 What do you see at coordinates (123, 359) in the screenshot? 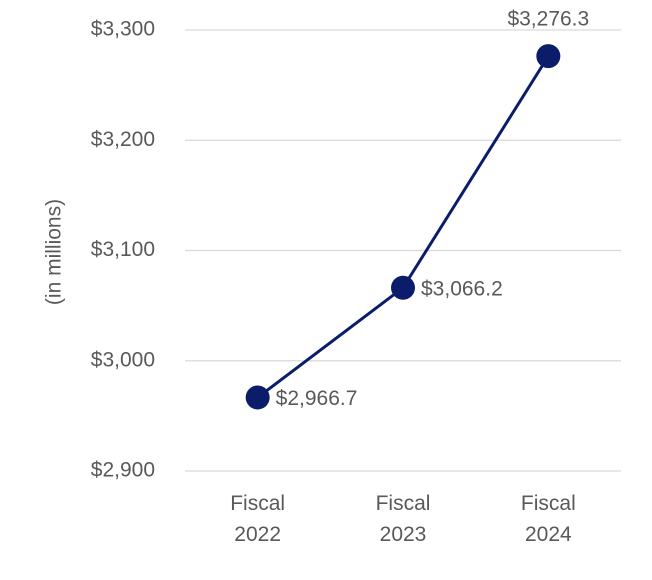
I see `y-tick-label: $3,000` at bounding box center [123, 359].